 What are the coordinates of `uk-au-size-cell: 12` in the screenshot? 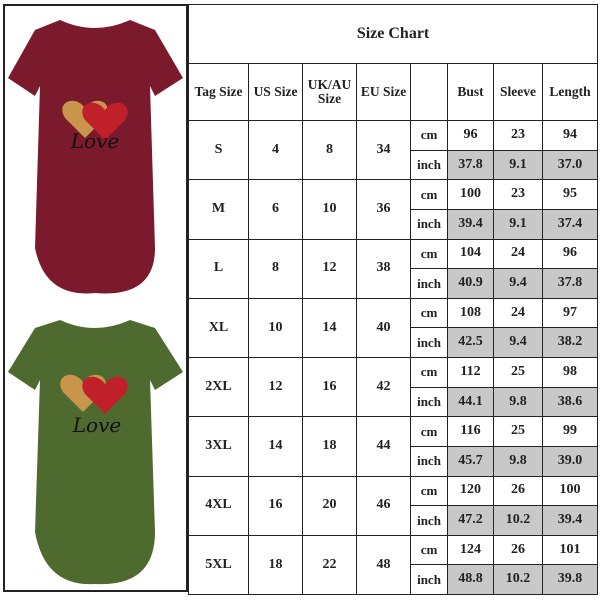 It's located at (329, 268).